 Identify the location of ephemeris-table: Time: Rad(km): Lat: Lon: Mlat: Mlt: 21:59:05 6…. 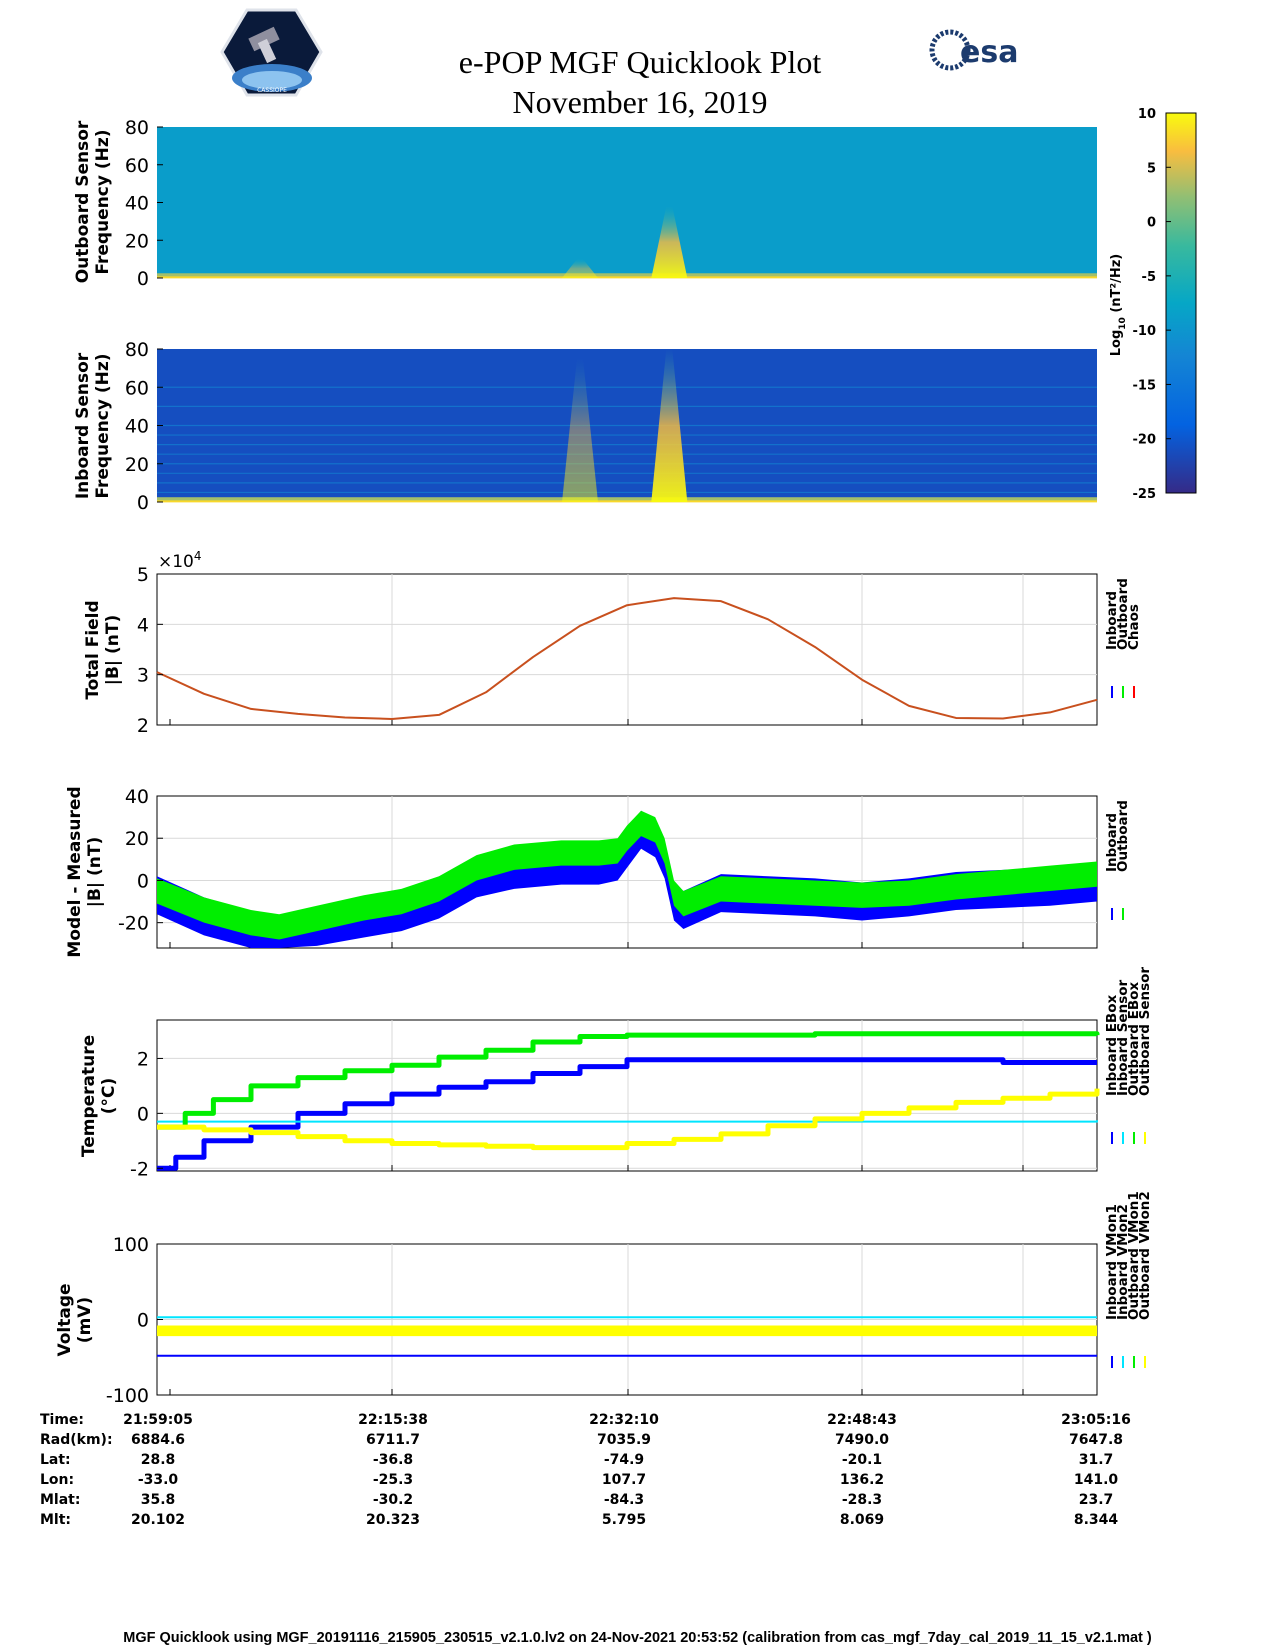
(585, 1470).